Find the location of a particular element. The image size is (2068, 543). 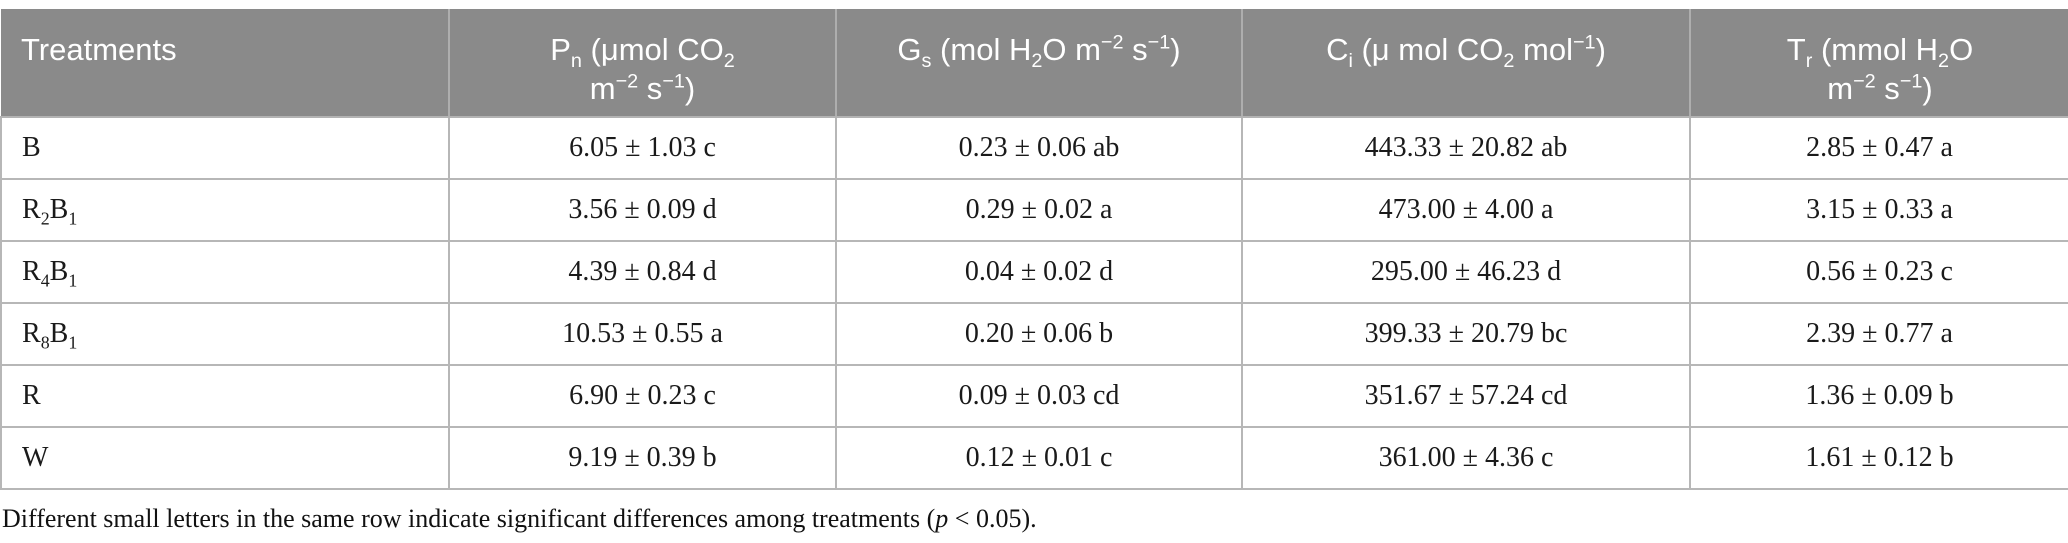

treatment-cell: B is located at coordinates (225, 148).